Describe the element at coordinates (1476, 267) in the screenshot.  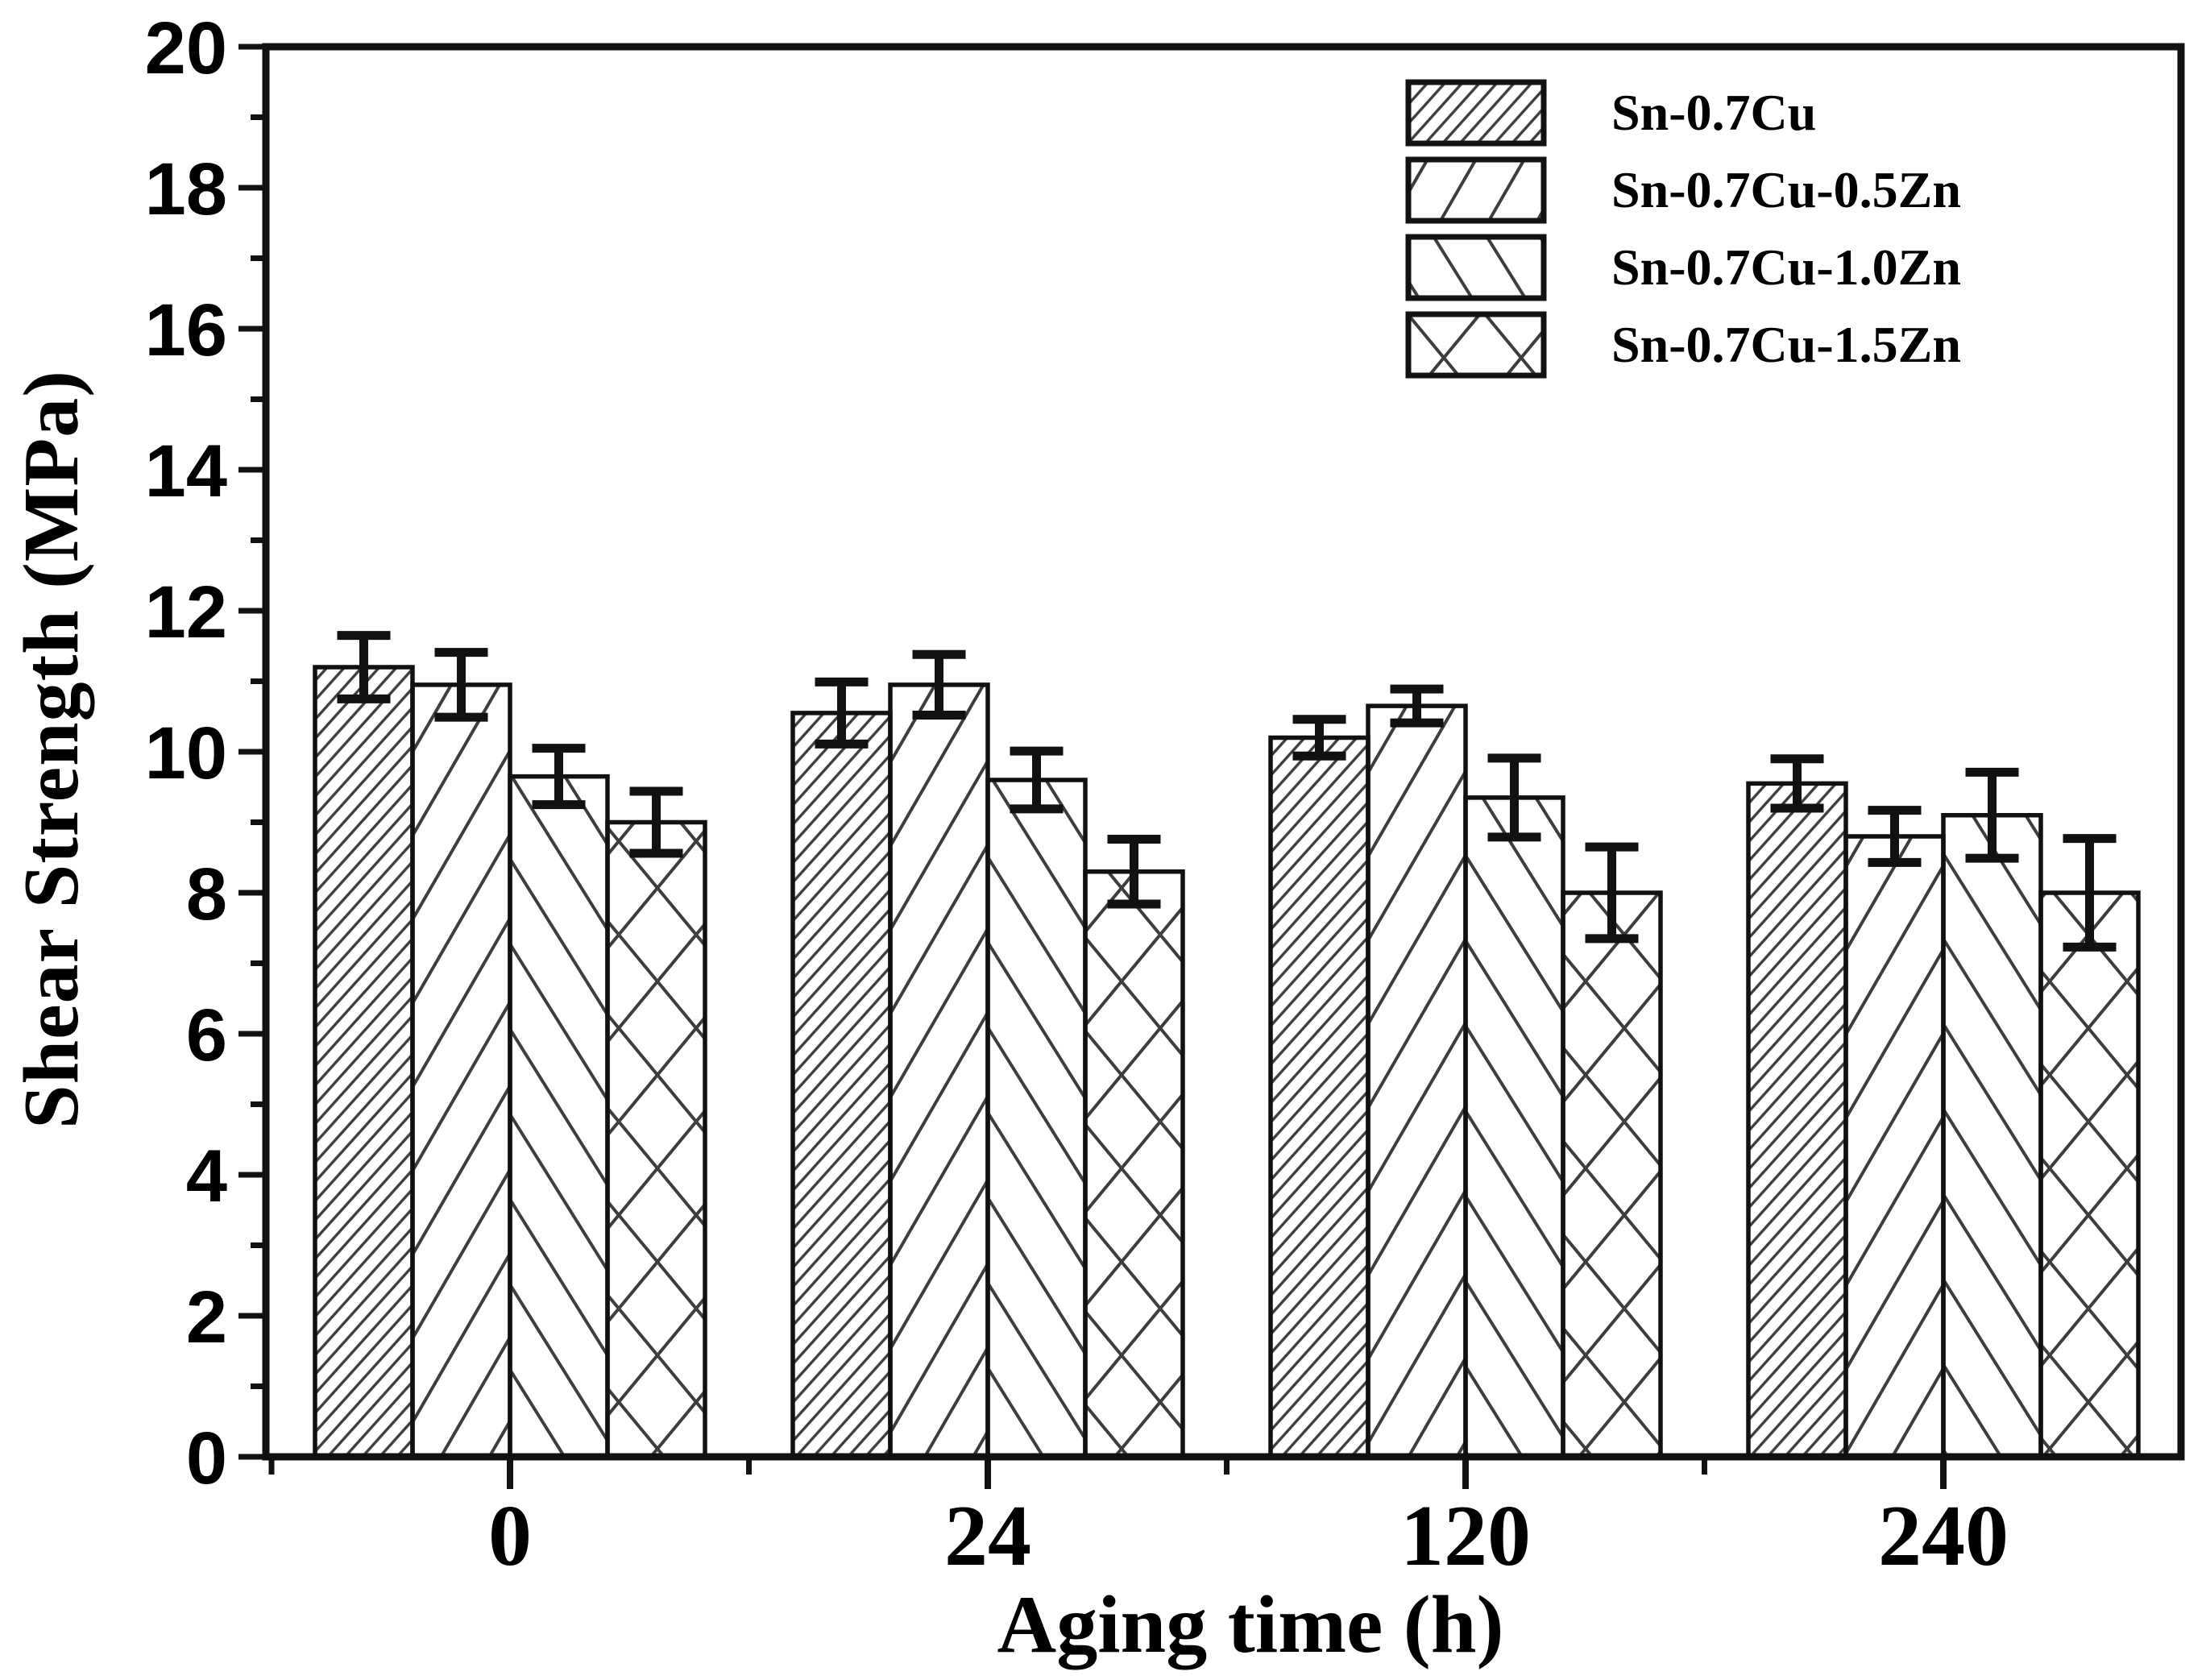
I see `legend-swatch-backward-diagonal-icon` at that location.